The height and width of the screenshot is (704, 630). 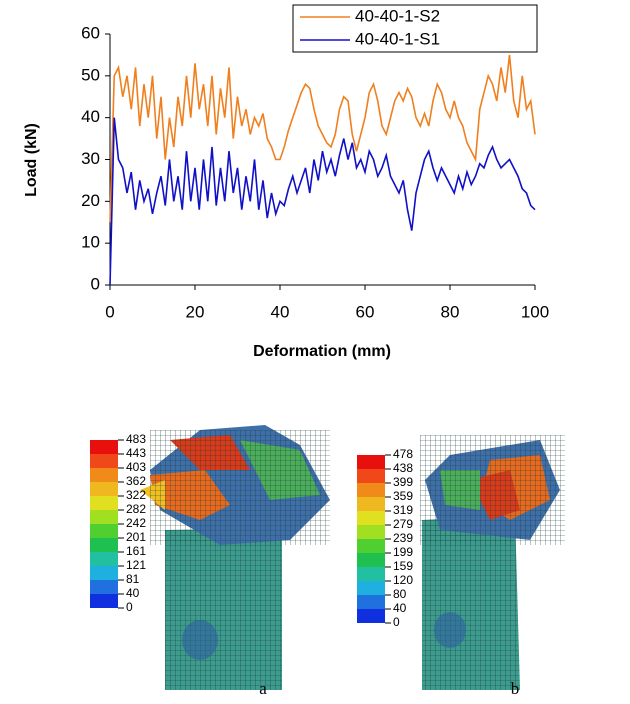 I want to click on colorbar-label: 161, so click(x=136, y=551).